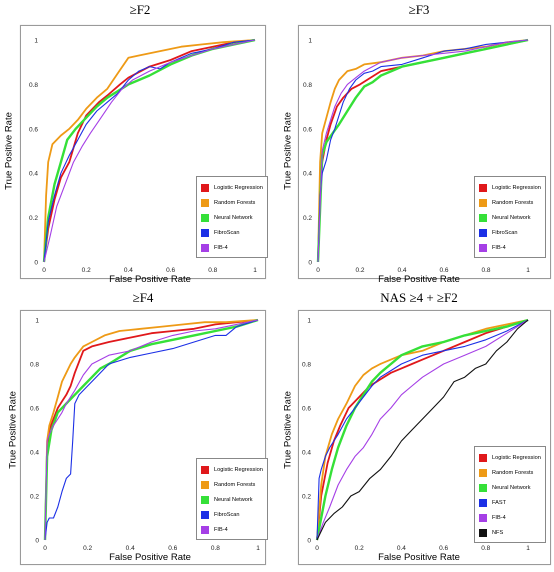  What do you see at coordinates (419, 9) in the screenshot?
I see `chart-title: ≥F3` at bounding box center [419, 9].